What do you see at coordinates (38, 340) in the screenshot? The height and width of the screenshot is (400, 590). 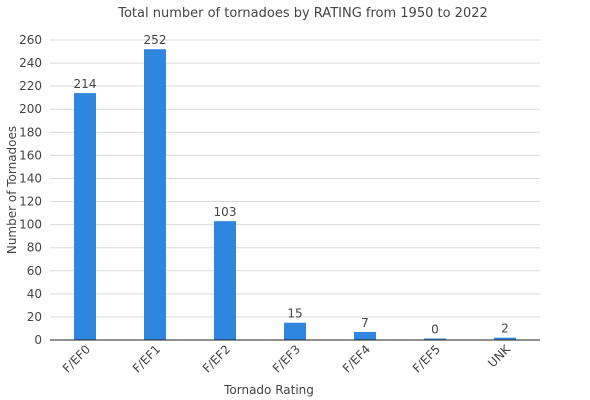 I see `y-tick-label: 0` at bounding box center [38, 340].